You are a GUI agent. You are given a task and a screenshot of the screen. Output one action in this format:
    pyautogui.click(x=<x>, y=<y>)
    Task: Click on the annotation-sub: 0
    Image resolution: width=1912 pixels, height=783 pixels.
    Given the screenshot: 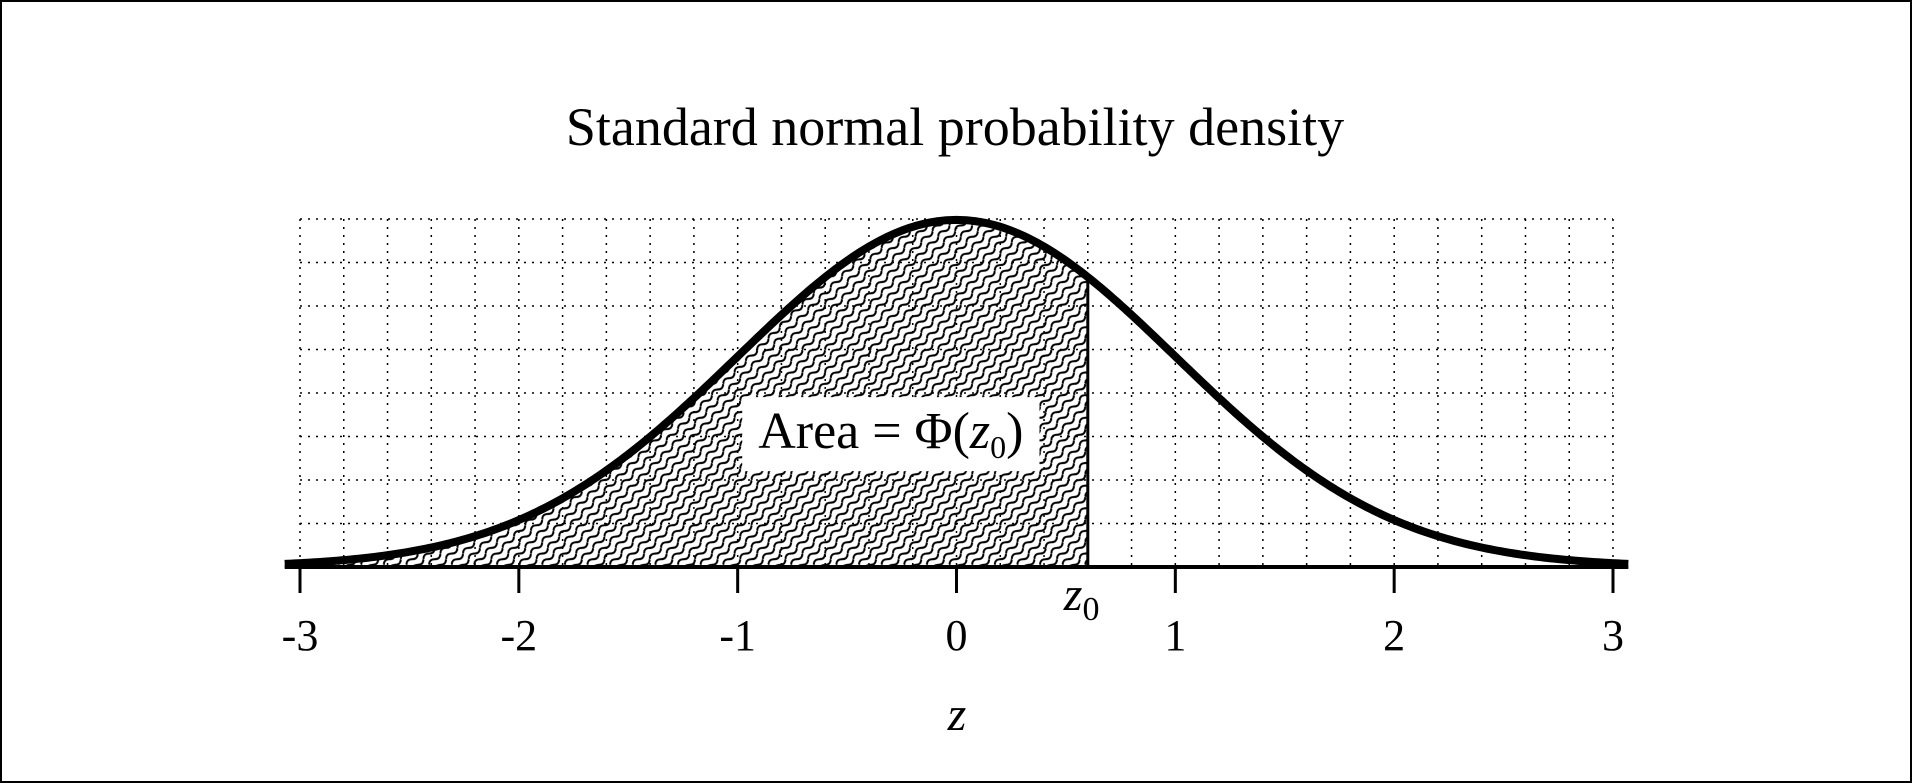 What is the action you would take?
    pyautogui.click(x=998, y=447)
    